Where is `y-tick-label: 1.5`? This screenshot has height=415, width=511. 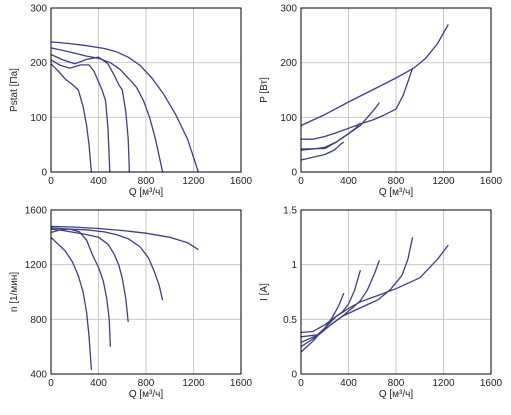
y-tick-label: 1.5 is located at coordinates (290, 211).